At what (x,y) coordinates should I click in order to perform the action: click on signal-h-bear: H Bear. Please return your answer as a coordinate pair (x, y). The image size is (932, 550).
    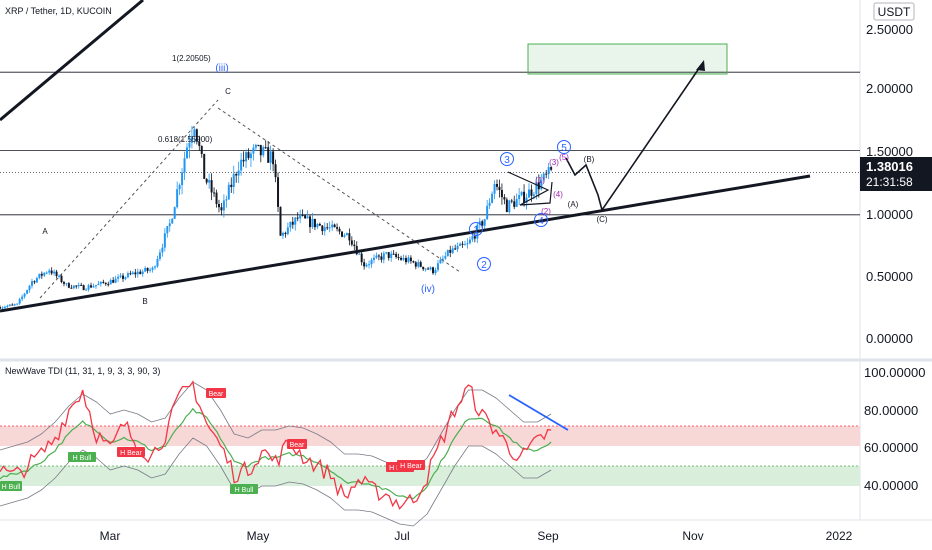
    Looking at the image, I should click on (131, 452).